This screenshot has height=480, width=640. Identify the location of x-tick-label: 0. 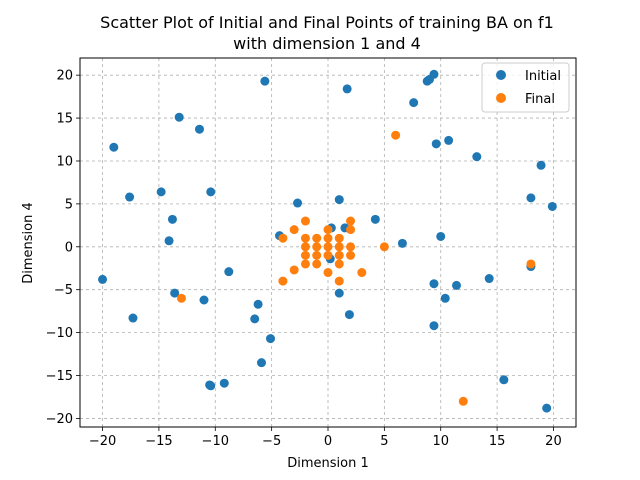
(328, 441).